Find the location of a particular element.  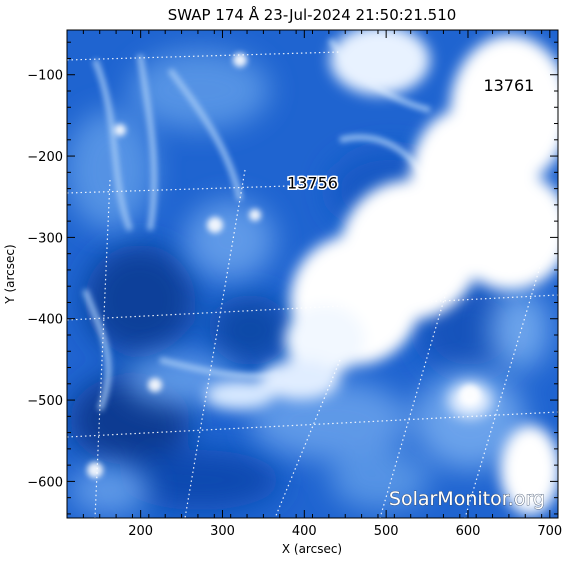

active-region-label: 13761 is located at coordinates (508, 85).